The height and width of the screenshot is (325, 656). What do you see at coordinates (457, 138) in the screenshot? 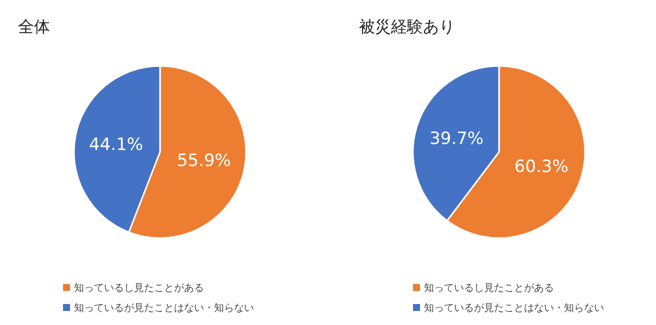
I see `data-label: 39.7%` at bounding box center [457, 138].